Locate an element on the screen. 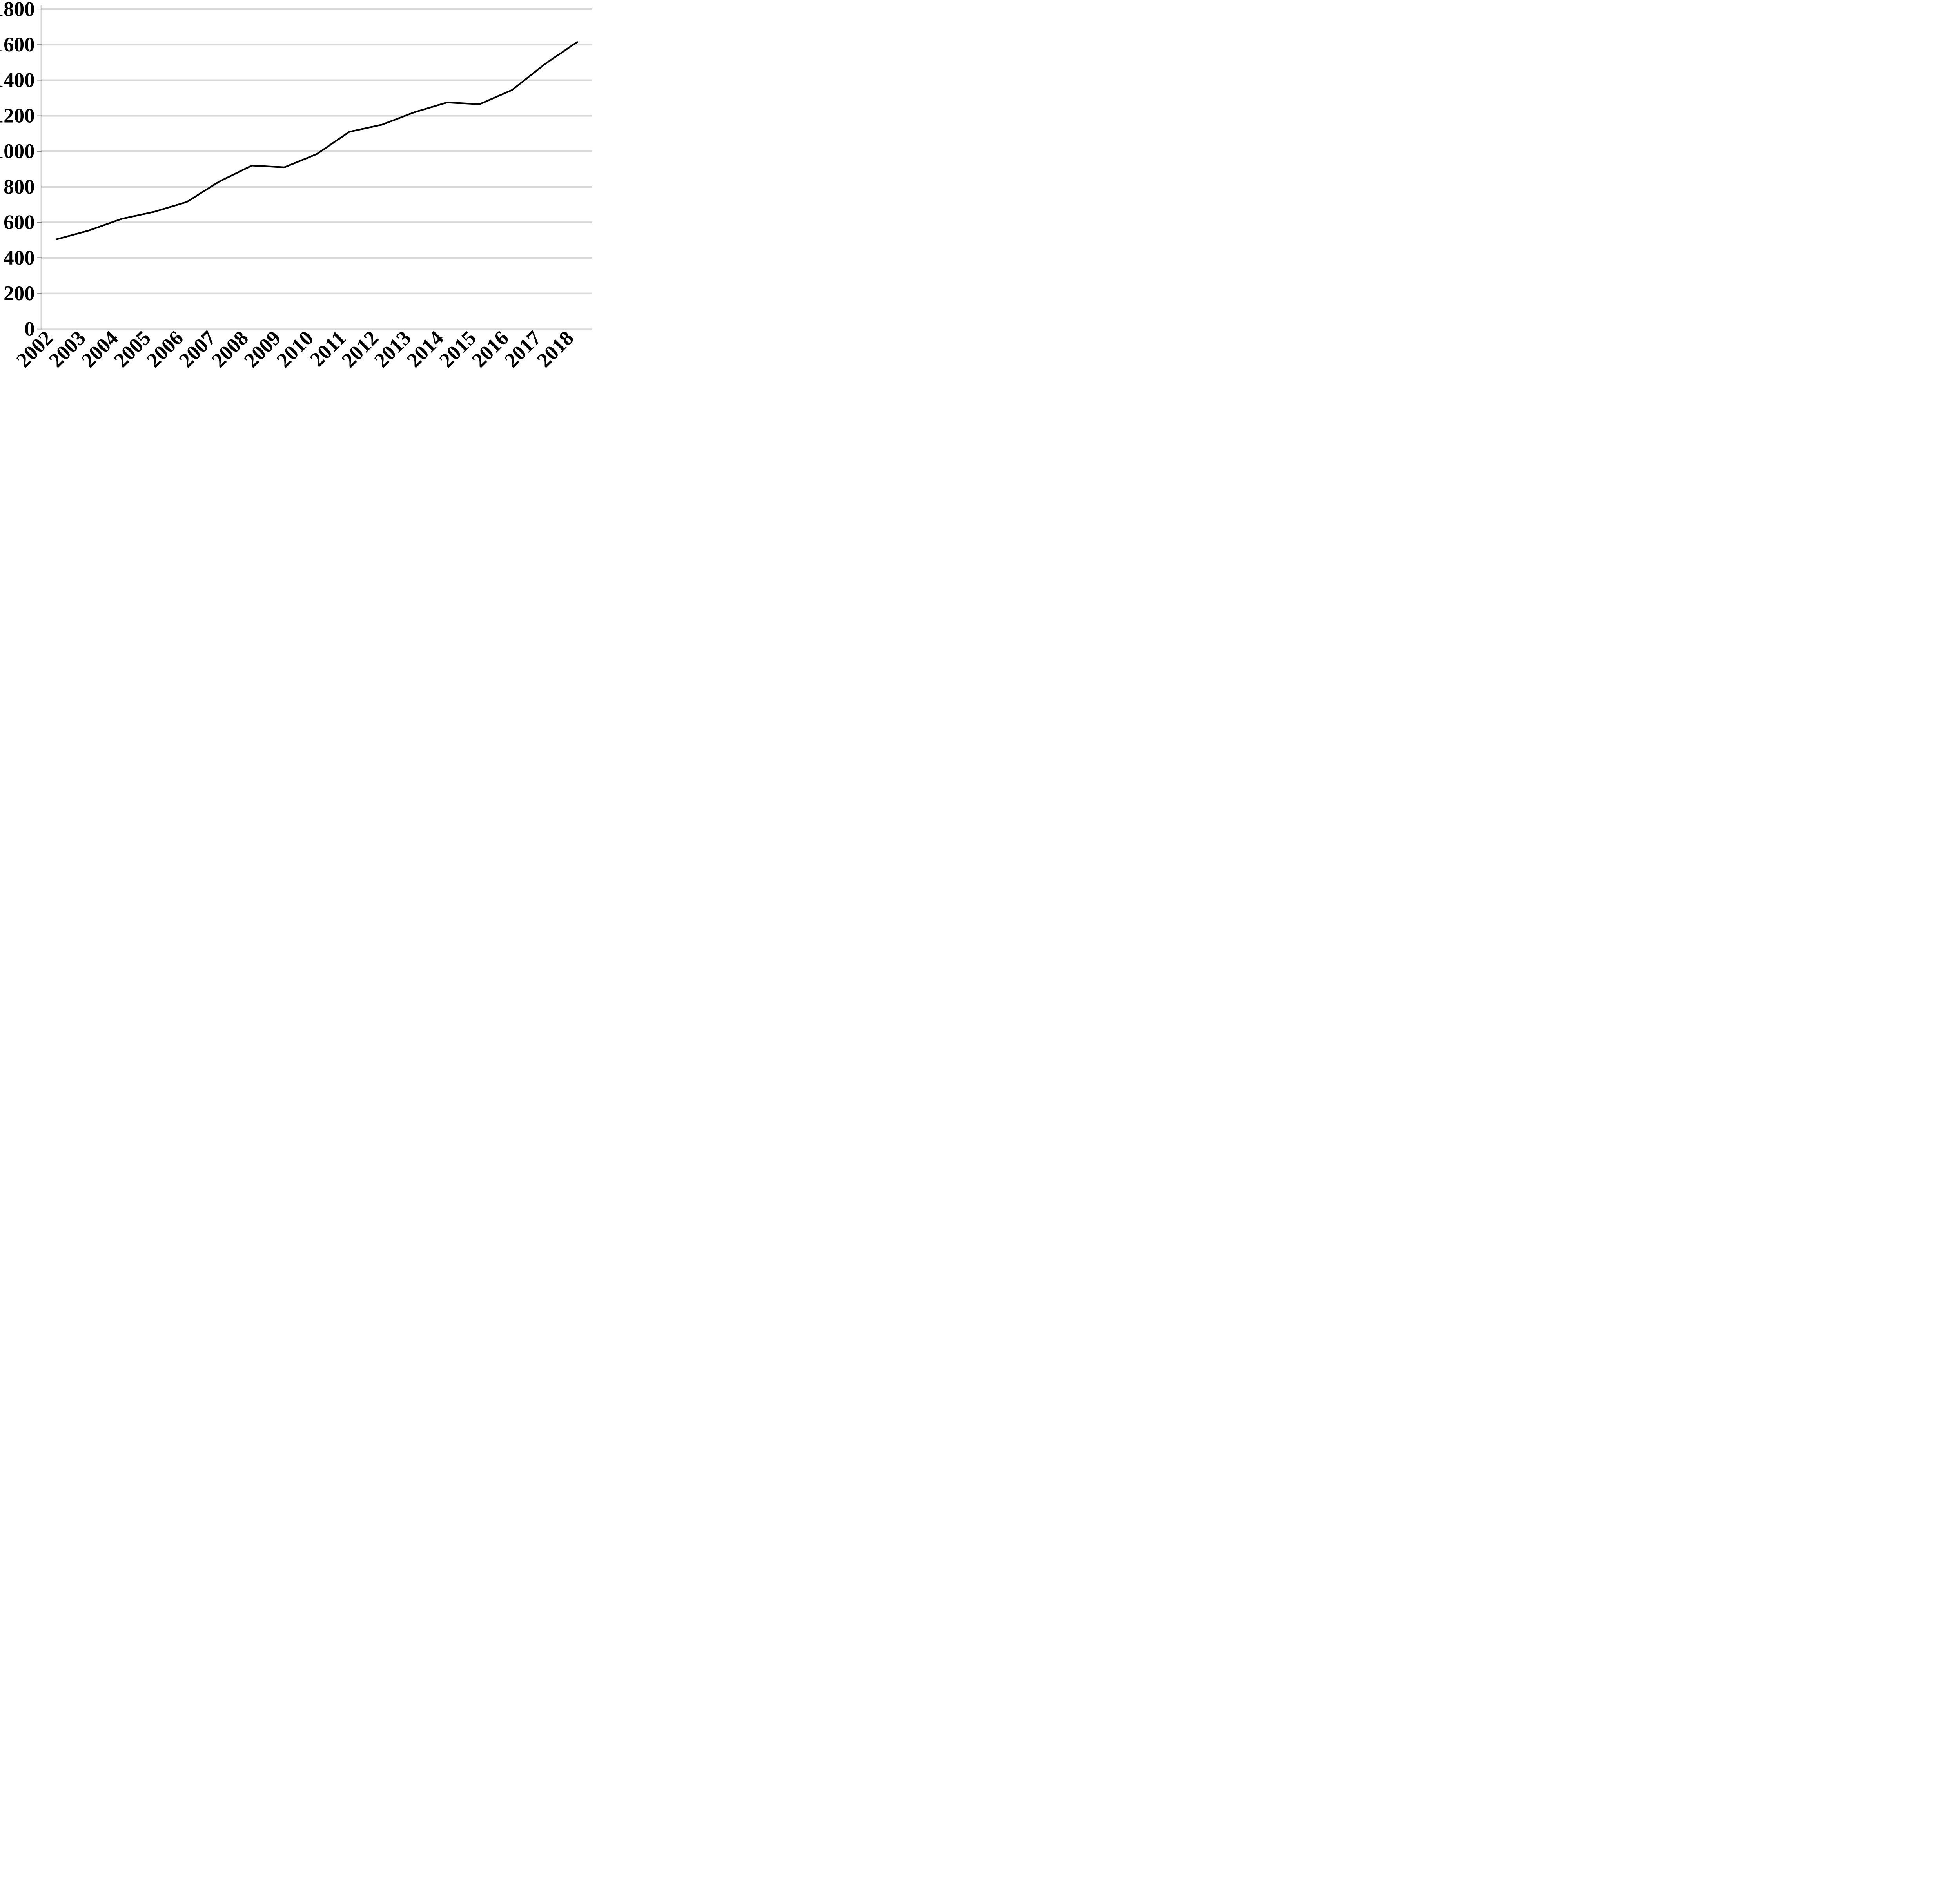  x-axis-tick-label: 2016 is located at coordinates (491, 349).